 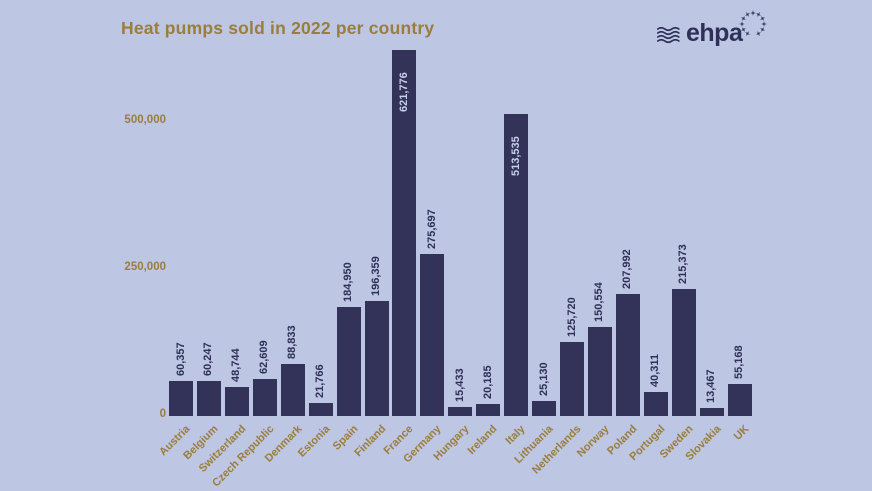 I want to click on bar-germany, so click(x=432, y=334).